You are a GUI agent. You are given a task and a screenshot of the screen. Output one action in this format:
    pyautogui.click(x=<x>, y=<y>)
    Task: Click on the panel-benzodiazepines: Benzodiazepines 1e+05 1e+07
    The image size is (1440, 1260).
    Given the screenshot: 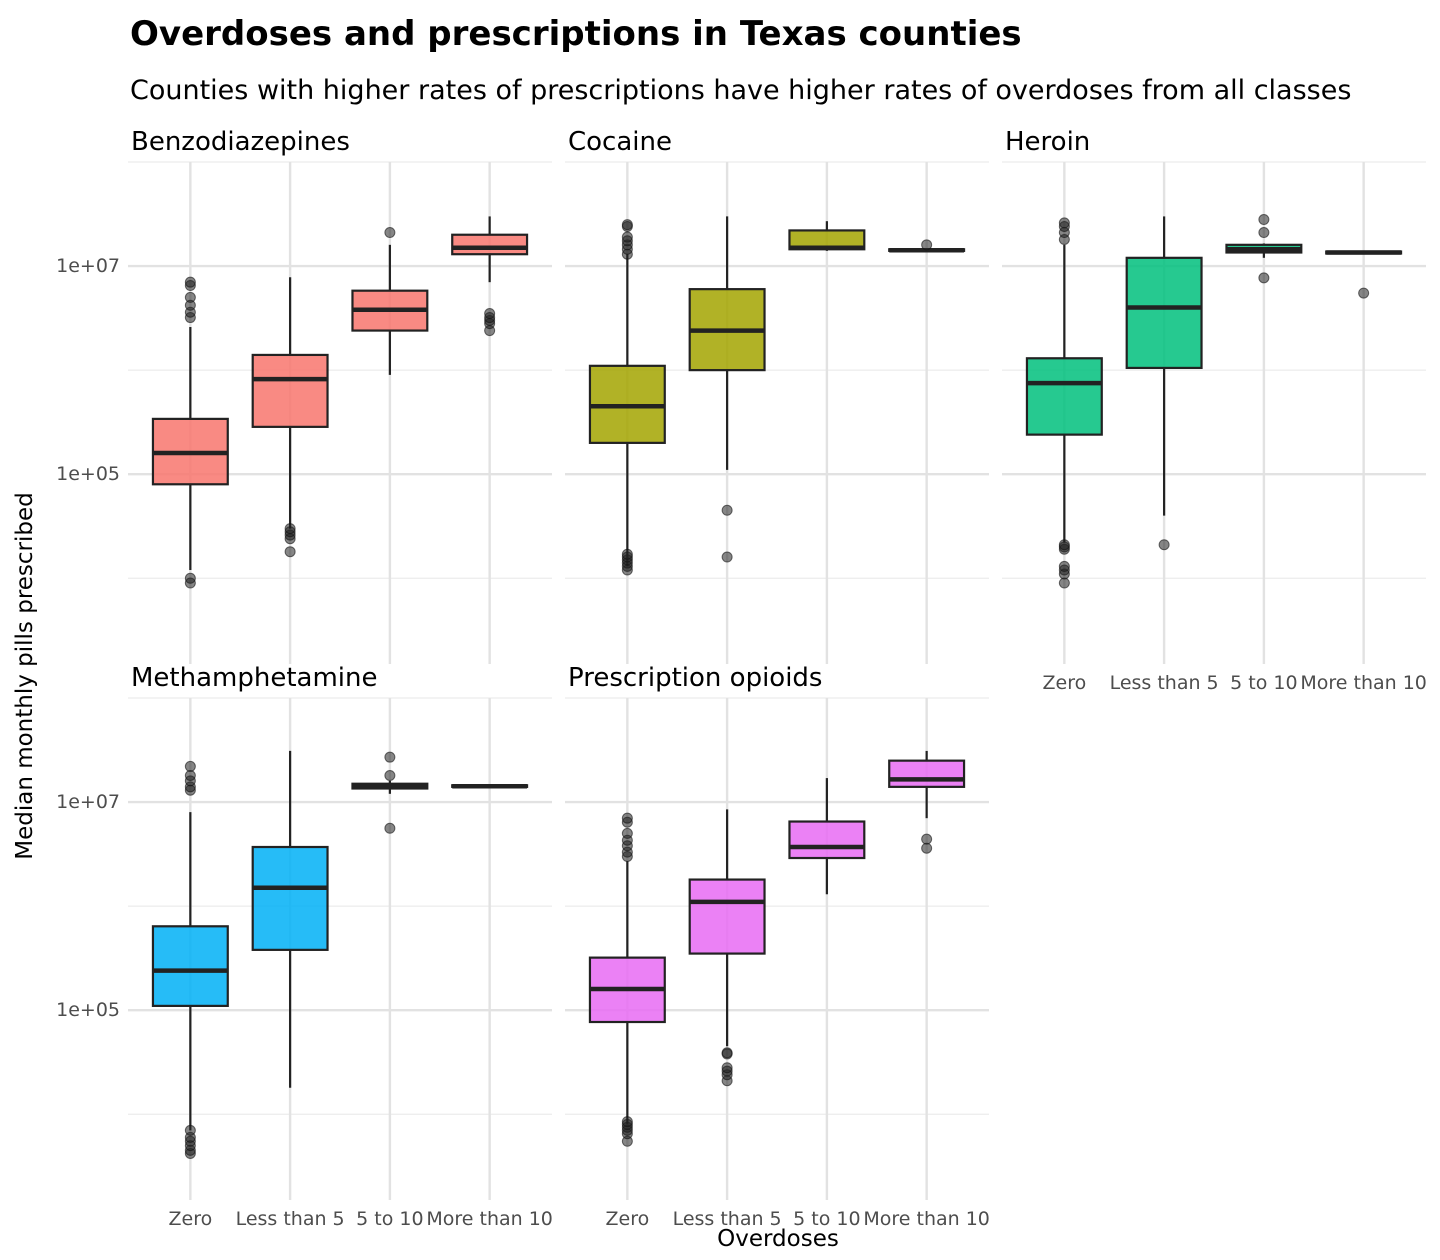 What is the action you would take?
    pyautogui.click(x=304, y=395)
    